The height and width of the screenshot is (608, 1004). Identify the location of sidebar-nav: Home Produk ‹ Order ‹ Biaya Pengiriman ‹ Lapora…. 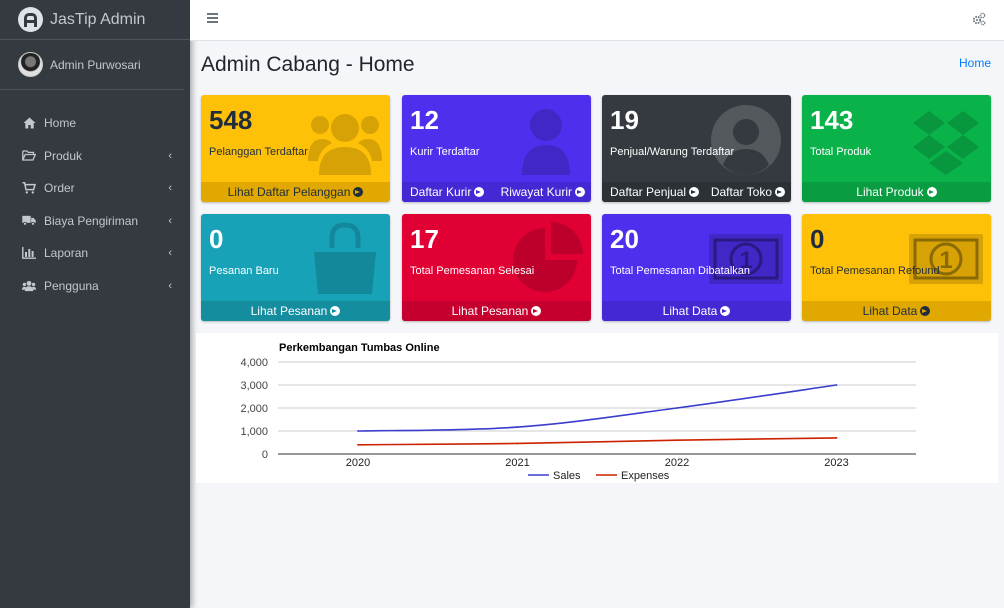
(95, 204).